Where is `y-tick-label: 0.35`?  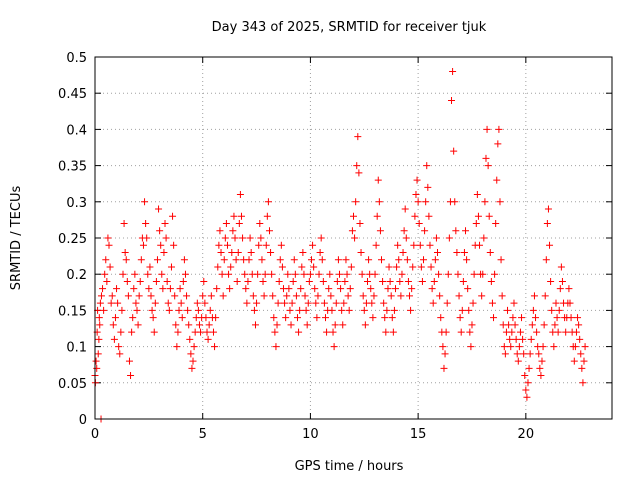
y-tick-label: 0.35 is located at coordinates (72, 167).